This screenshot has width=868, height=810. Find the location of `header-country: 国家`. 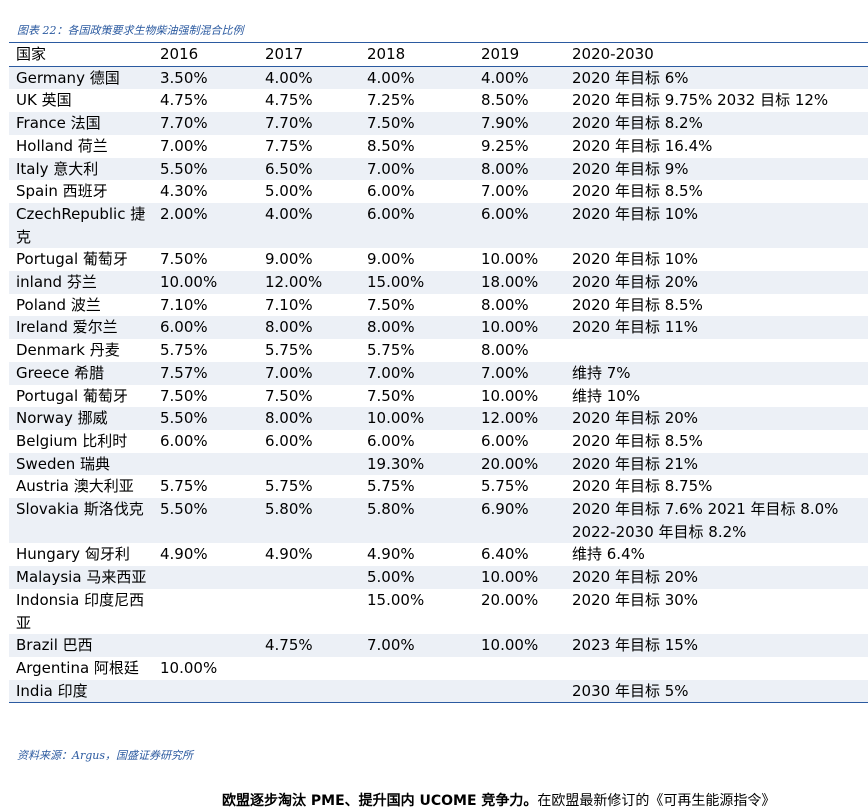

header-country: 国家 is located at coordinates (31, 54).